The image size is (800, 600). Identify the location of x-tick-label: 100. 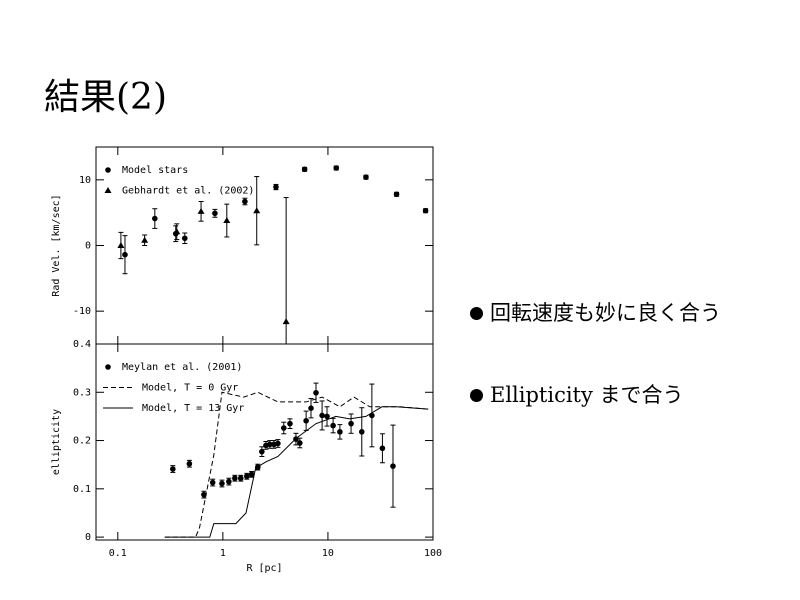
(433, 553).